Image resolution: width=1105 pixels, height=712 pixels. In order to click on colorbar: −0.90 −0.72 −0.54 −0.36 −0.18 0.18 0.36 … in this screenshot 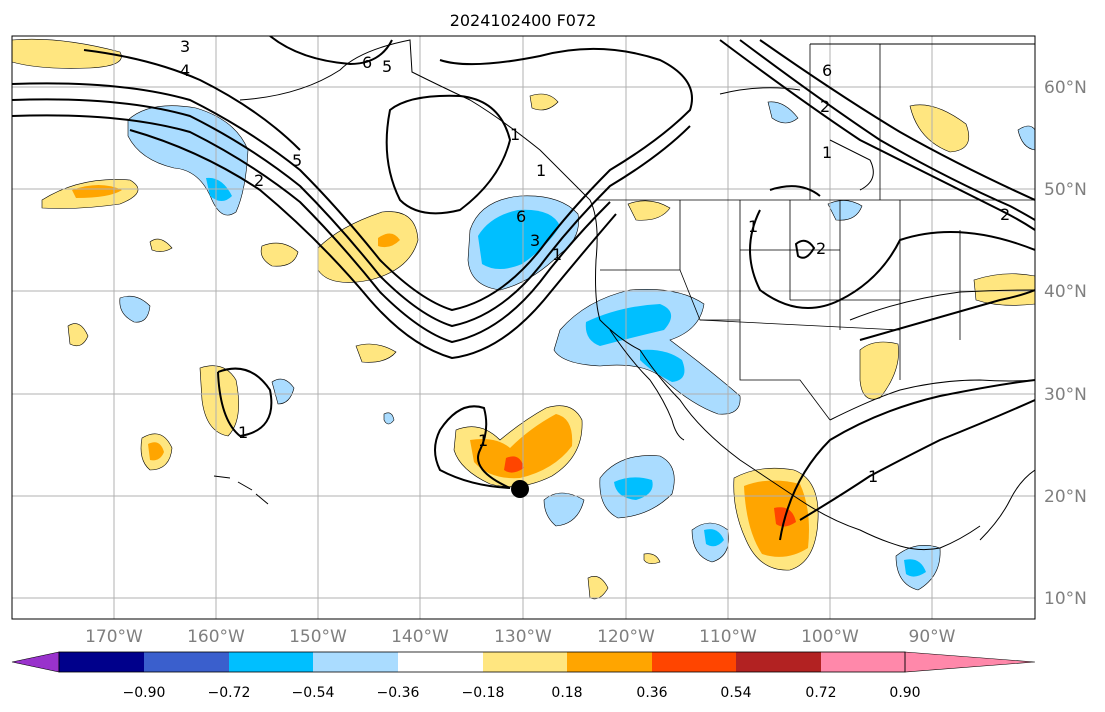, I will do `click(523, 676)`.